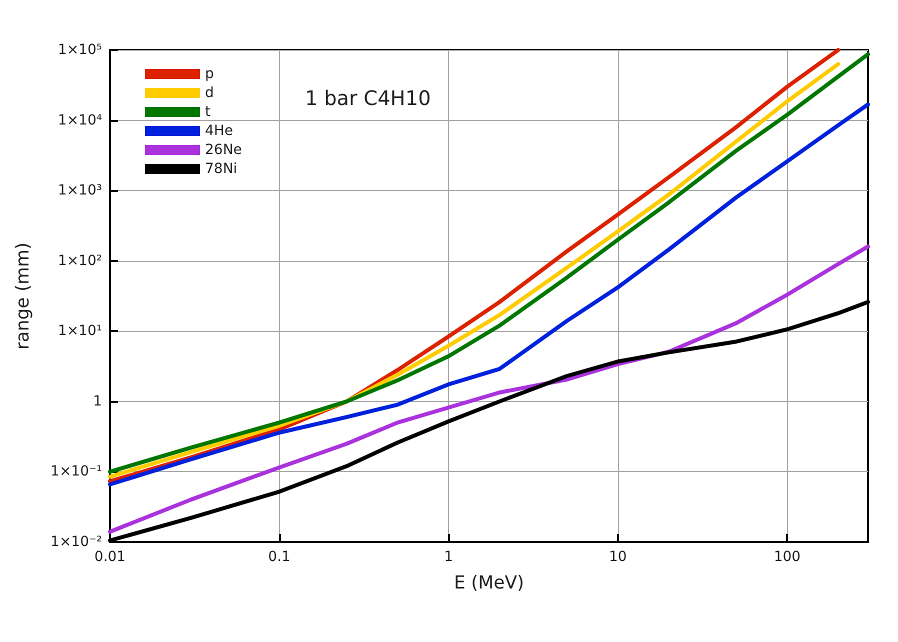 This screenshot has width=898, height=642. I want to click on legend-label: d, so click(209, 93).